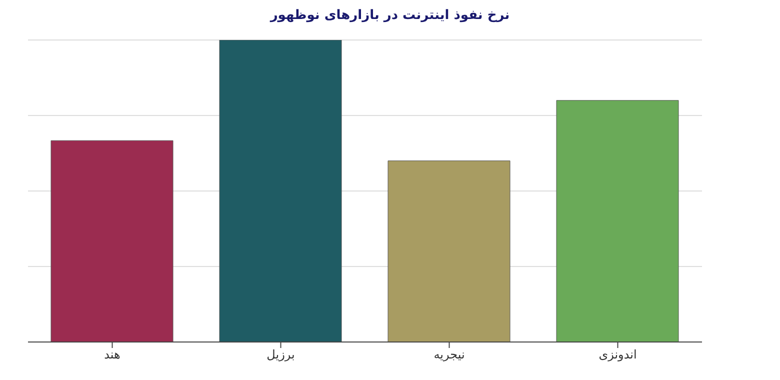  What do you see at coordinates (449, 355) in the screenshot?
I see `x-tick-label: نیجریه` at bounding box center [449, 355].